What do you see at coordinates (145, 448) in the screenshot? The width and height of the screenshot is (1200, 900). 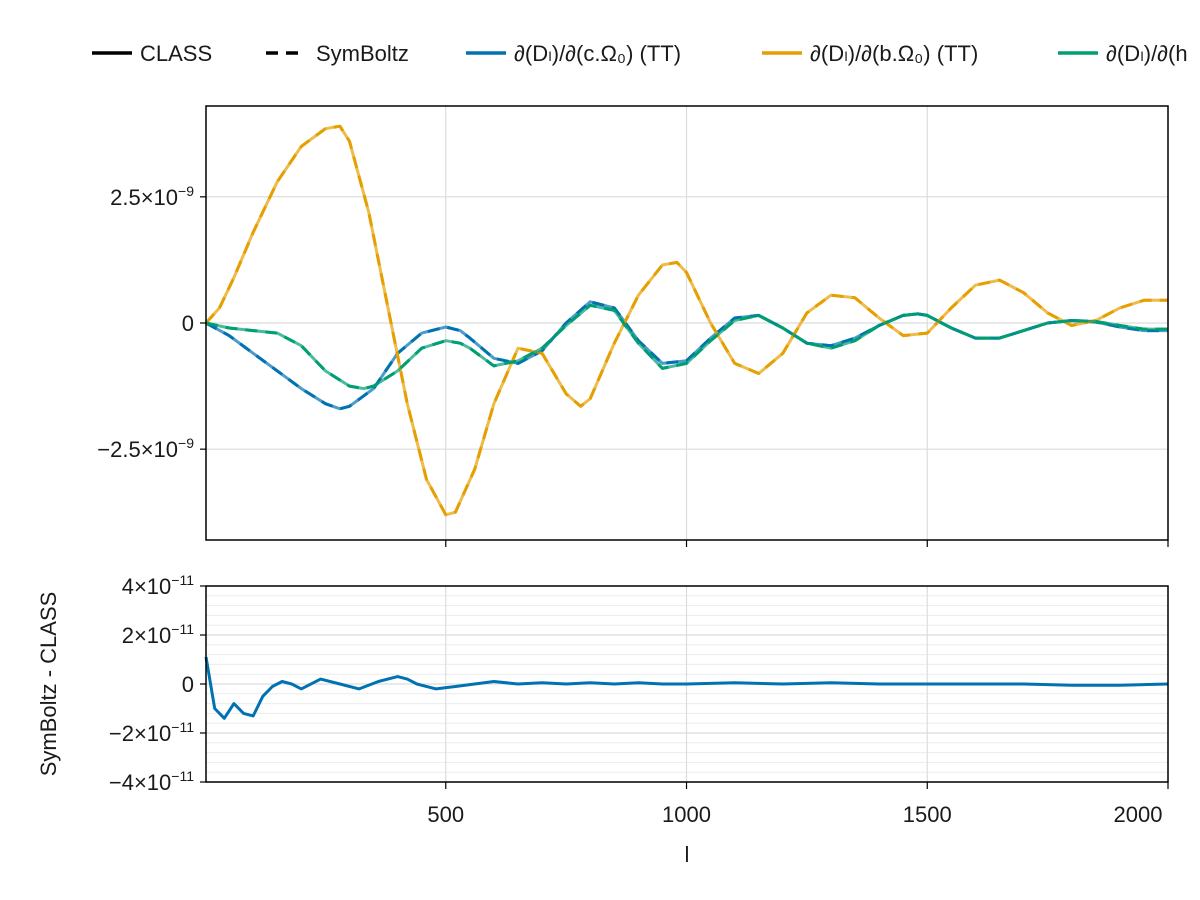 I see `y-tick-label: −2.5×10⁻⁹` at bounding box center [145, 448].